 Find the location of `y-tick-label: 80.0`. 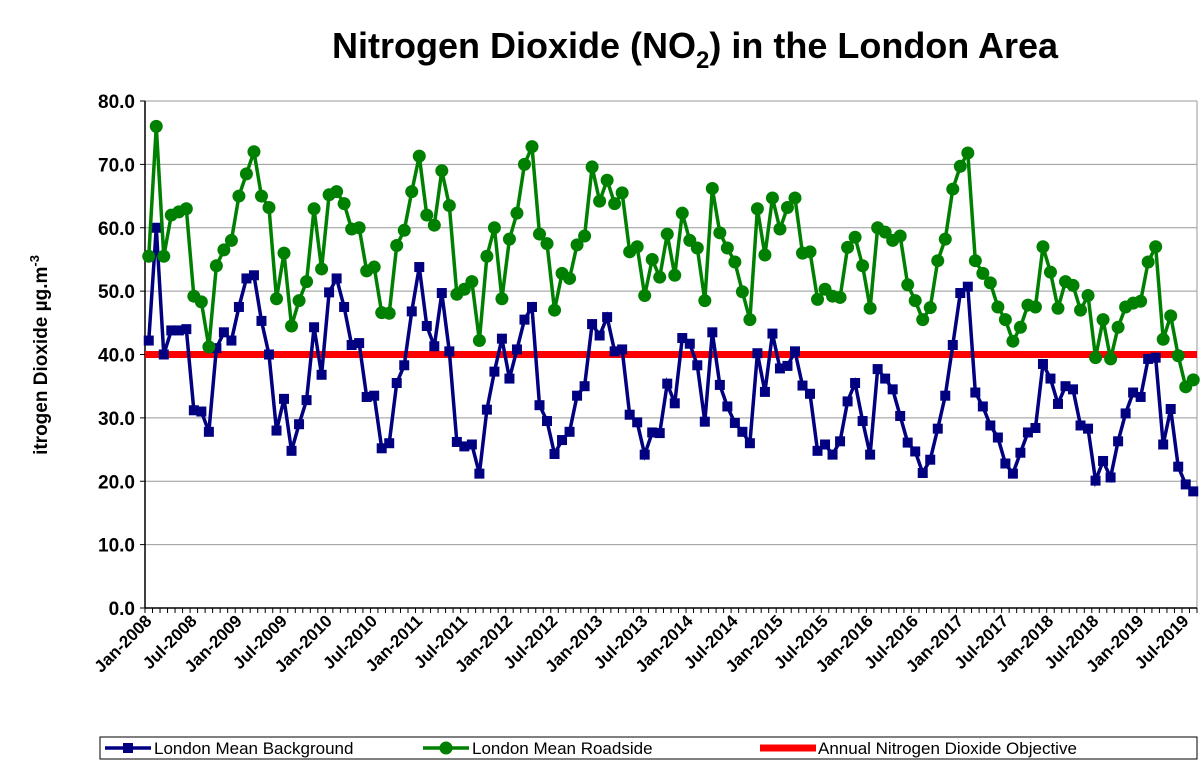

y-tick-label: 80.0 is located at coordinates (116, 102).